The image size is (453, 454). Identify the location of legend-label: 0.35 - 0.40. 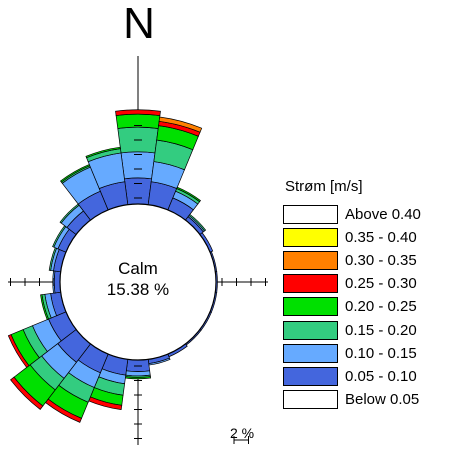
(381, 238).